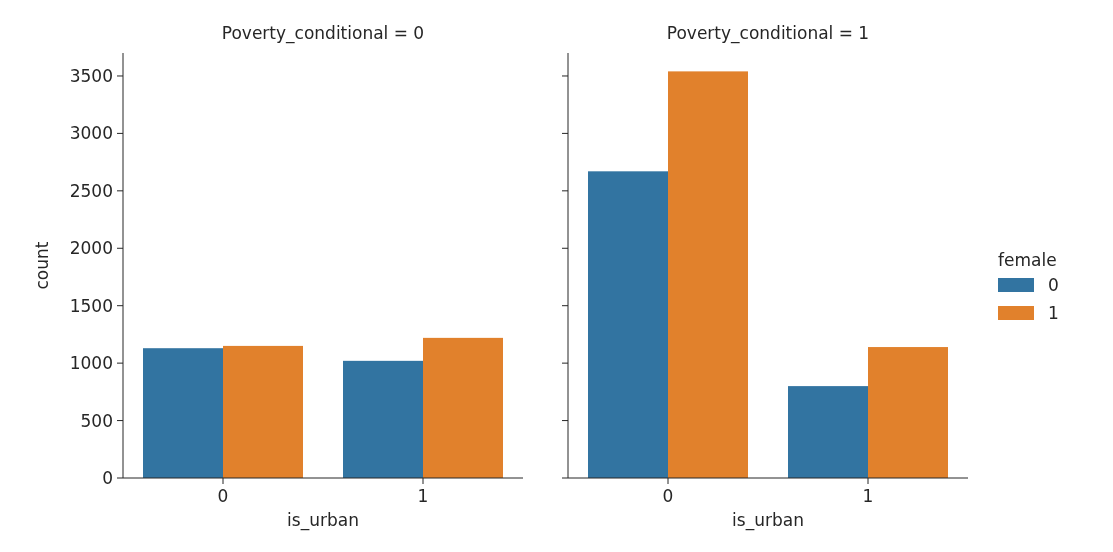 The height and width of the screenshot is (552, 1113). What do you see at coordinates (323, 33) in the screenshot?
I see `chart-title: Poverty_conditional = 0` at bounding box center [323, 33].